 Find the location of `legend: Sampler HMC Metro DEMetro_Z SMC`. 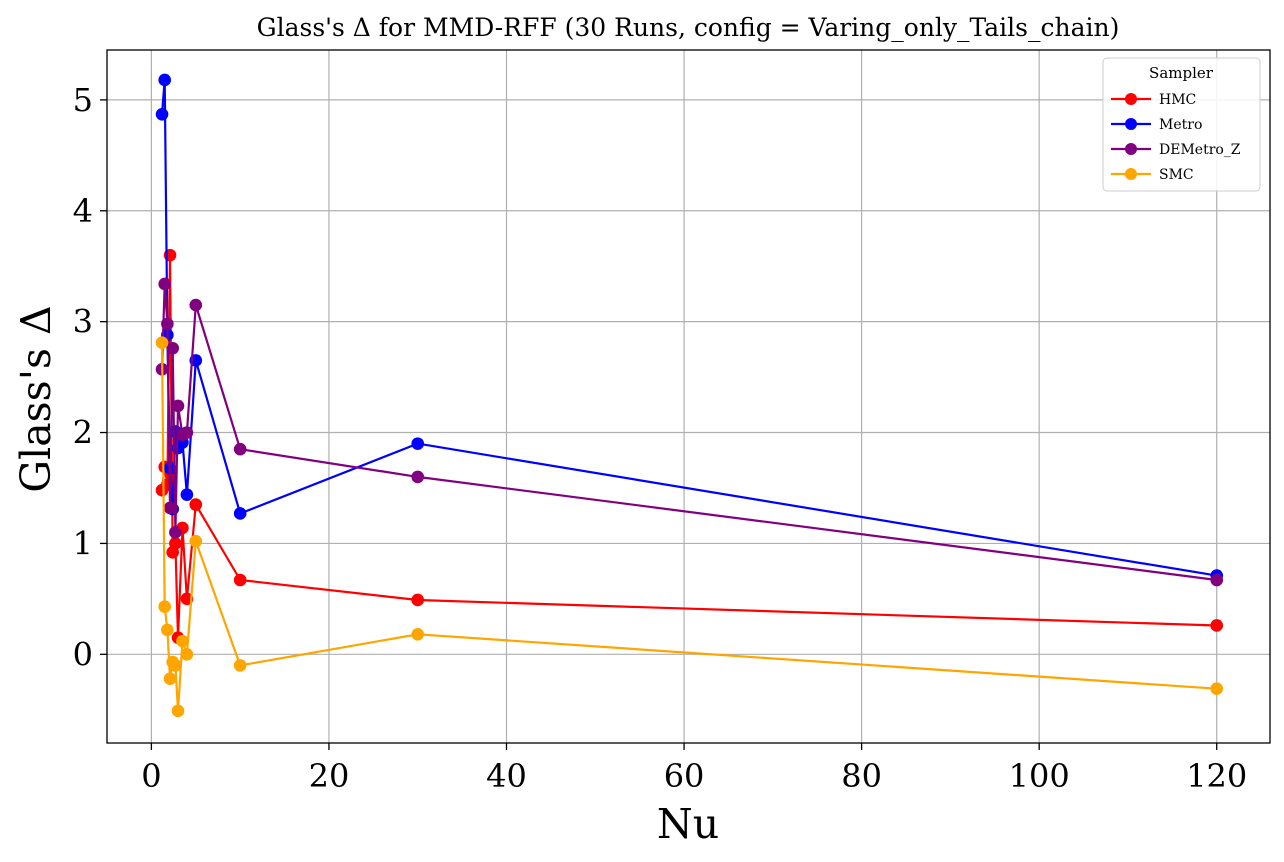

legend: Sampler HMC Metro DEMetro_Z SMC is located at coordinates (1181, 124).